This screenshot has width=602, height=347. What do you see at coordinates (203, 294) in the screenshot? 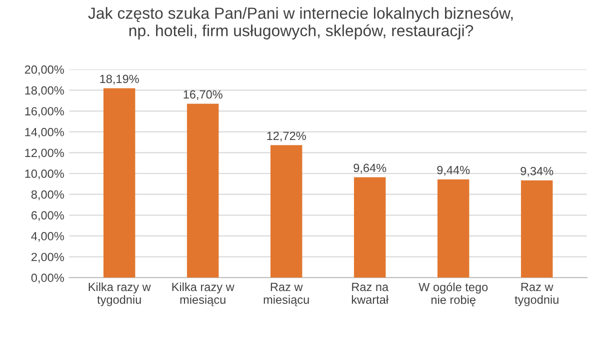
I see `x-tick-label: Kilka razy w miesiącu` at bounding box center [203, 294].